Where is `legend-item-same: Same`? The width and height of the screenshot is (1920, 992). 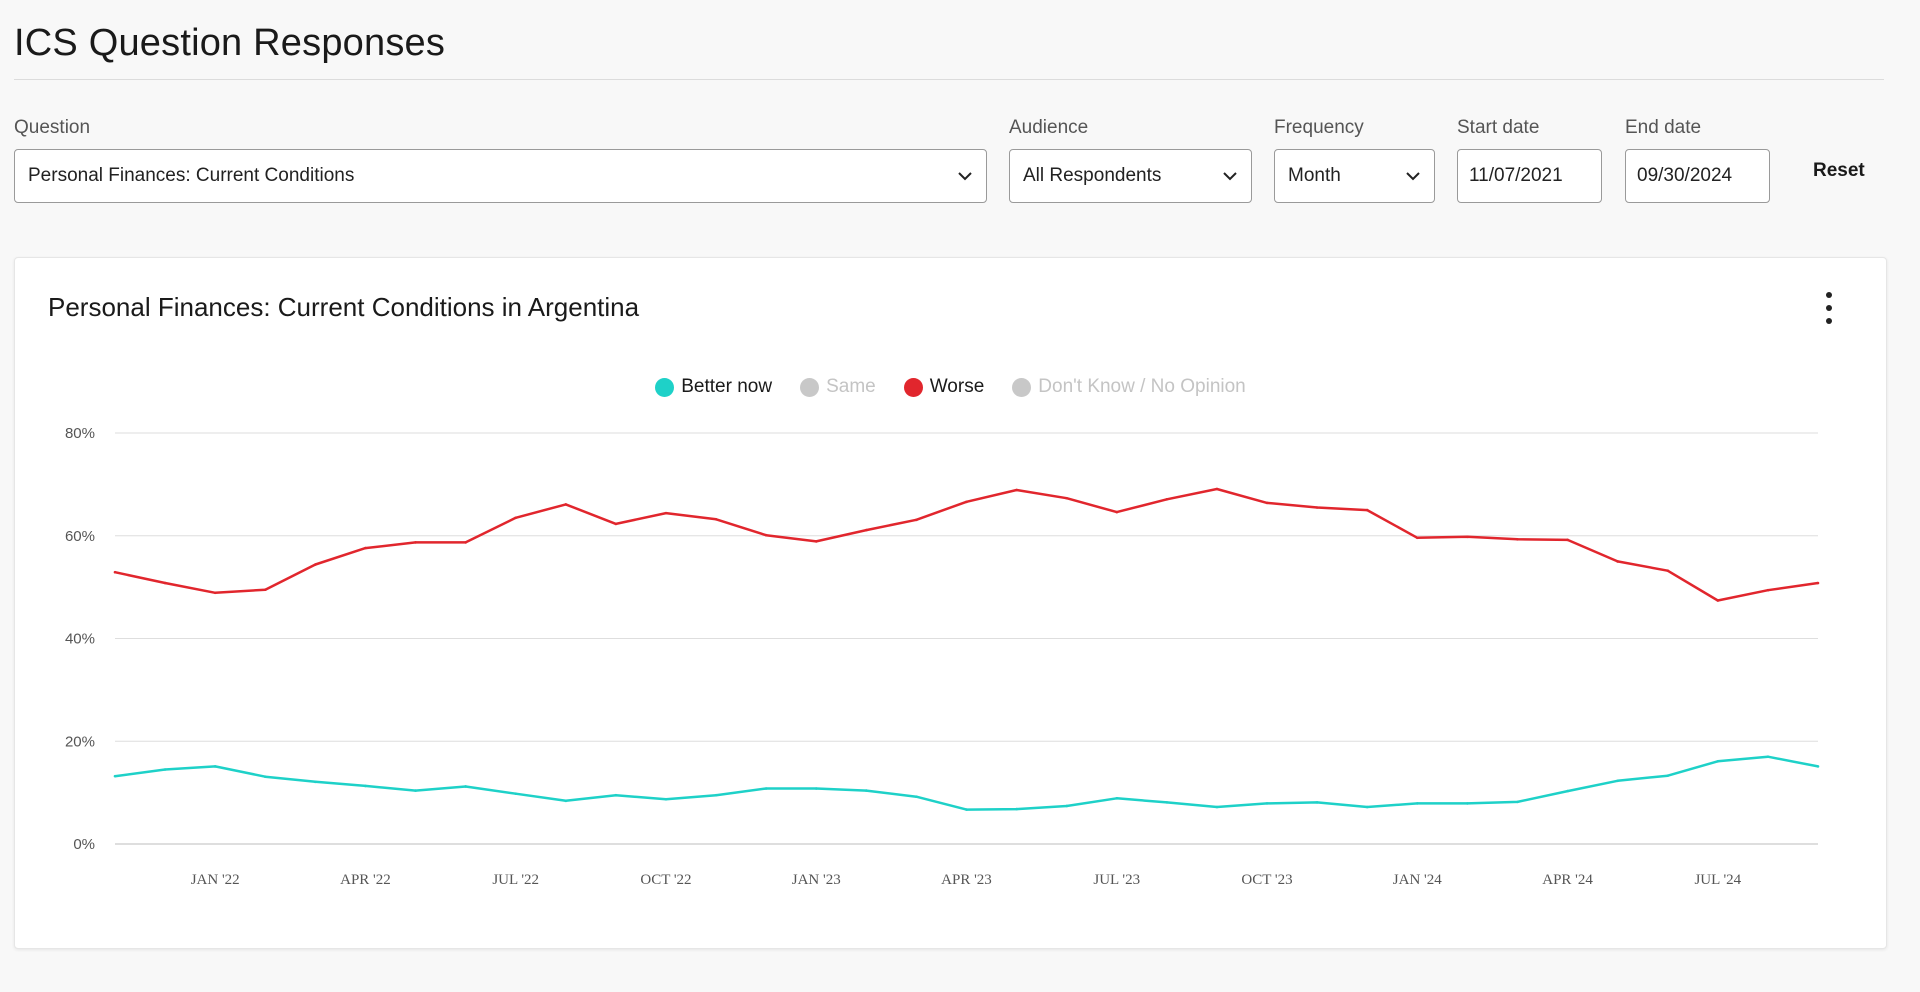
legend-item-same: Same is located at coordinates (838, 387).